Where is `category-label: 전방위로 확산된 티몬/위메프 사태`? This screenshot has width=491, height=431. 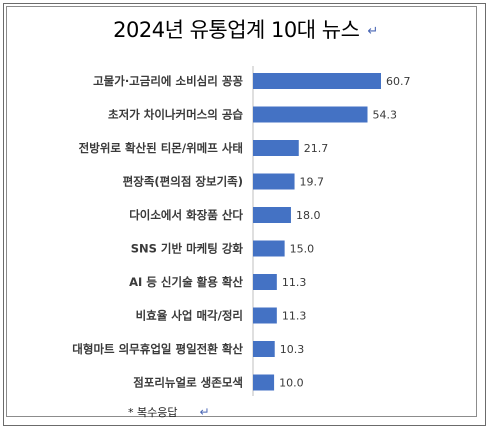
category-label: 전방위로 확산된 티몬/위메프 사태 is located at coordinates (161, 148).